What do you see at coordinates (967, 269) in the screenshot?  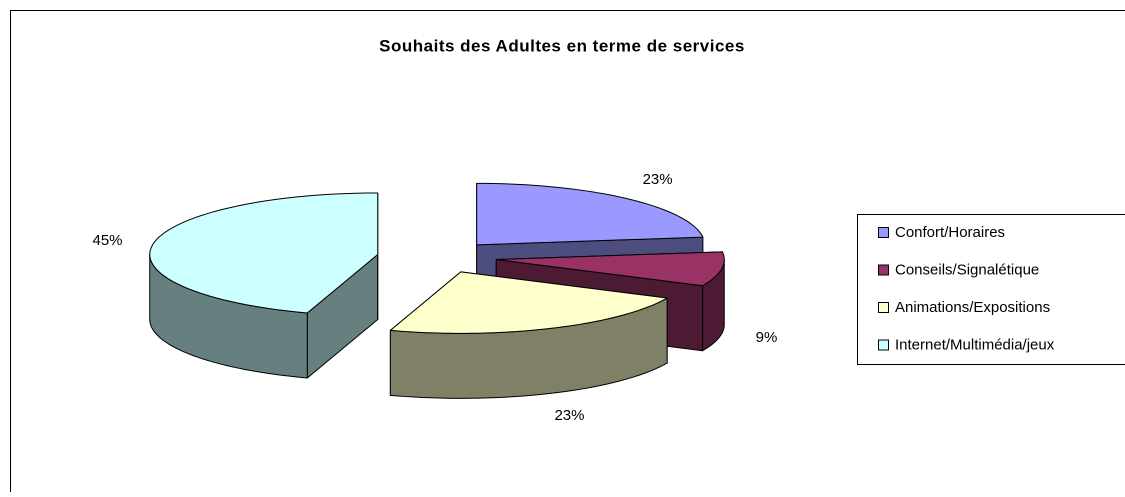 I see `legend-label: Conseils/Signalétique` at bounding box center [967, 269].